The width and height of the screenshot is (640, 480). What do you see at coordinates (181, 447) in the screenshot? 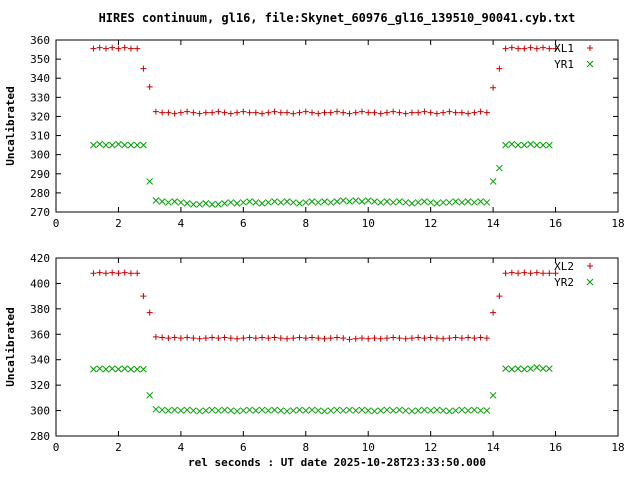
I see `x-tick-label: 4` at bounding box center [181, 447].